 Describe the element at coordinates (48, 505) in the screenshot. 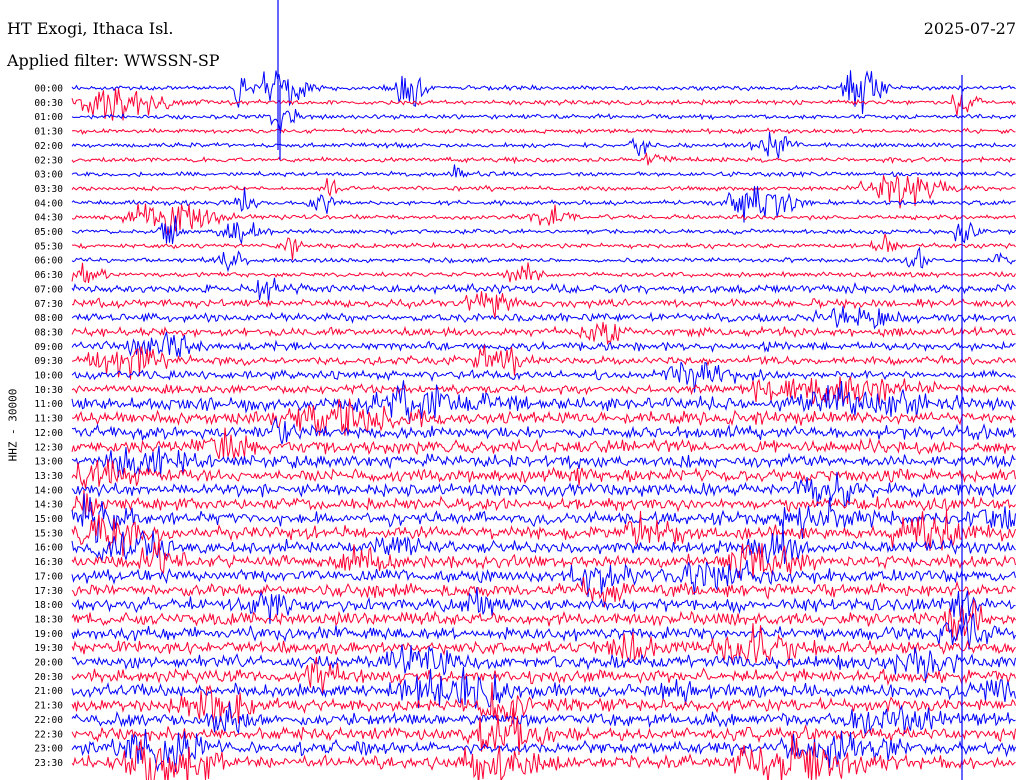

I see `trace-time-label: 14:30` at that location.